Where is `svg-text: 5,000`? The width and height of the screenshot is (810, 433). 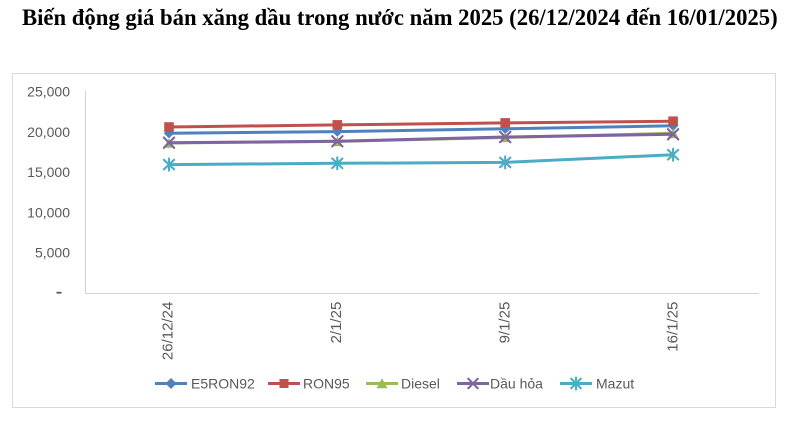
svg-text: 5,000 is located at coordinates (52, 253).